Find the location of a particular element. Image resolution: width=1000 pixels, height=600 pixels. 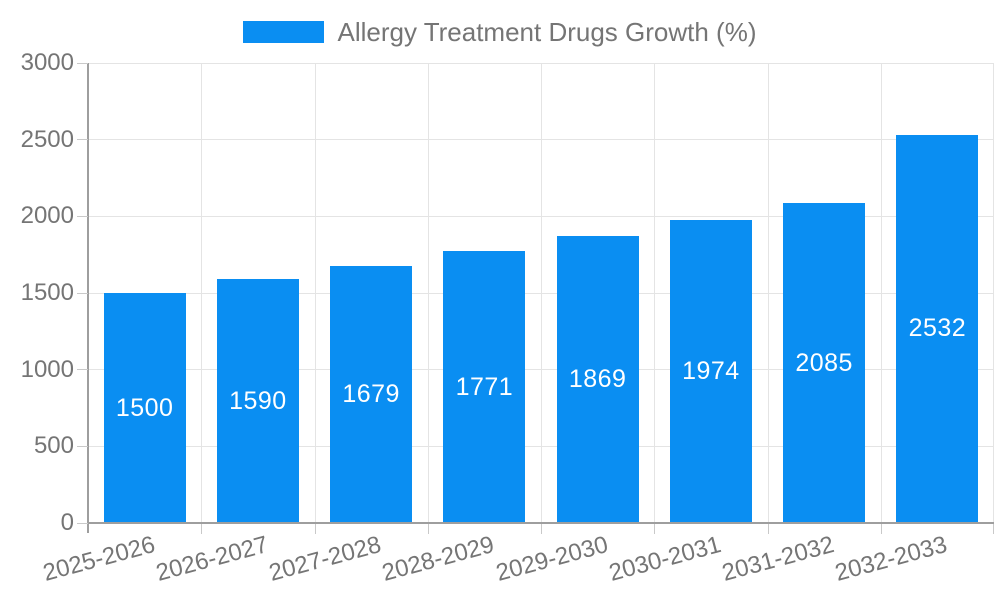

bar-value-label: 2085 is located at coordinates (824, 362).